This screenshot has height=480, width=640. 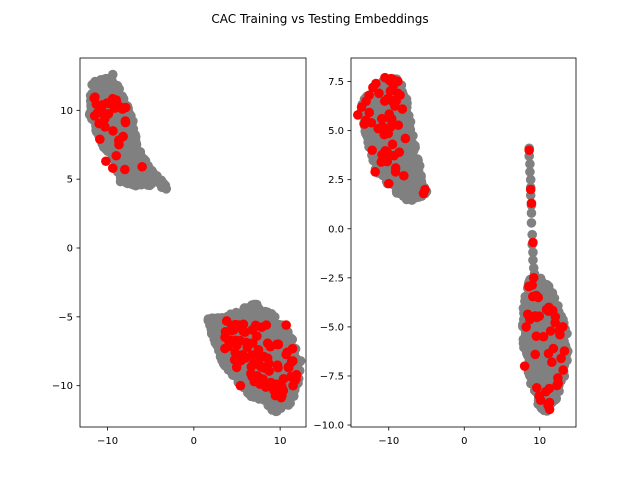 I want to click on y-tick-label: 5.0, so click(x=336, y=131).